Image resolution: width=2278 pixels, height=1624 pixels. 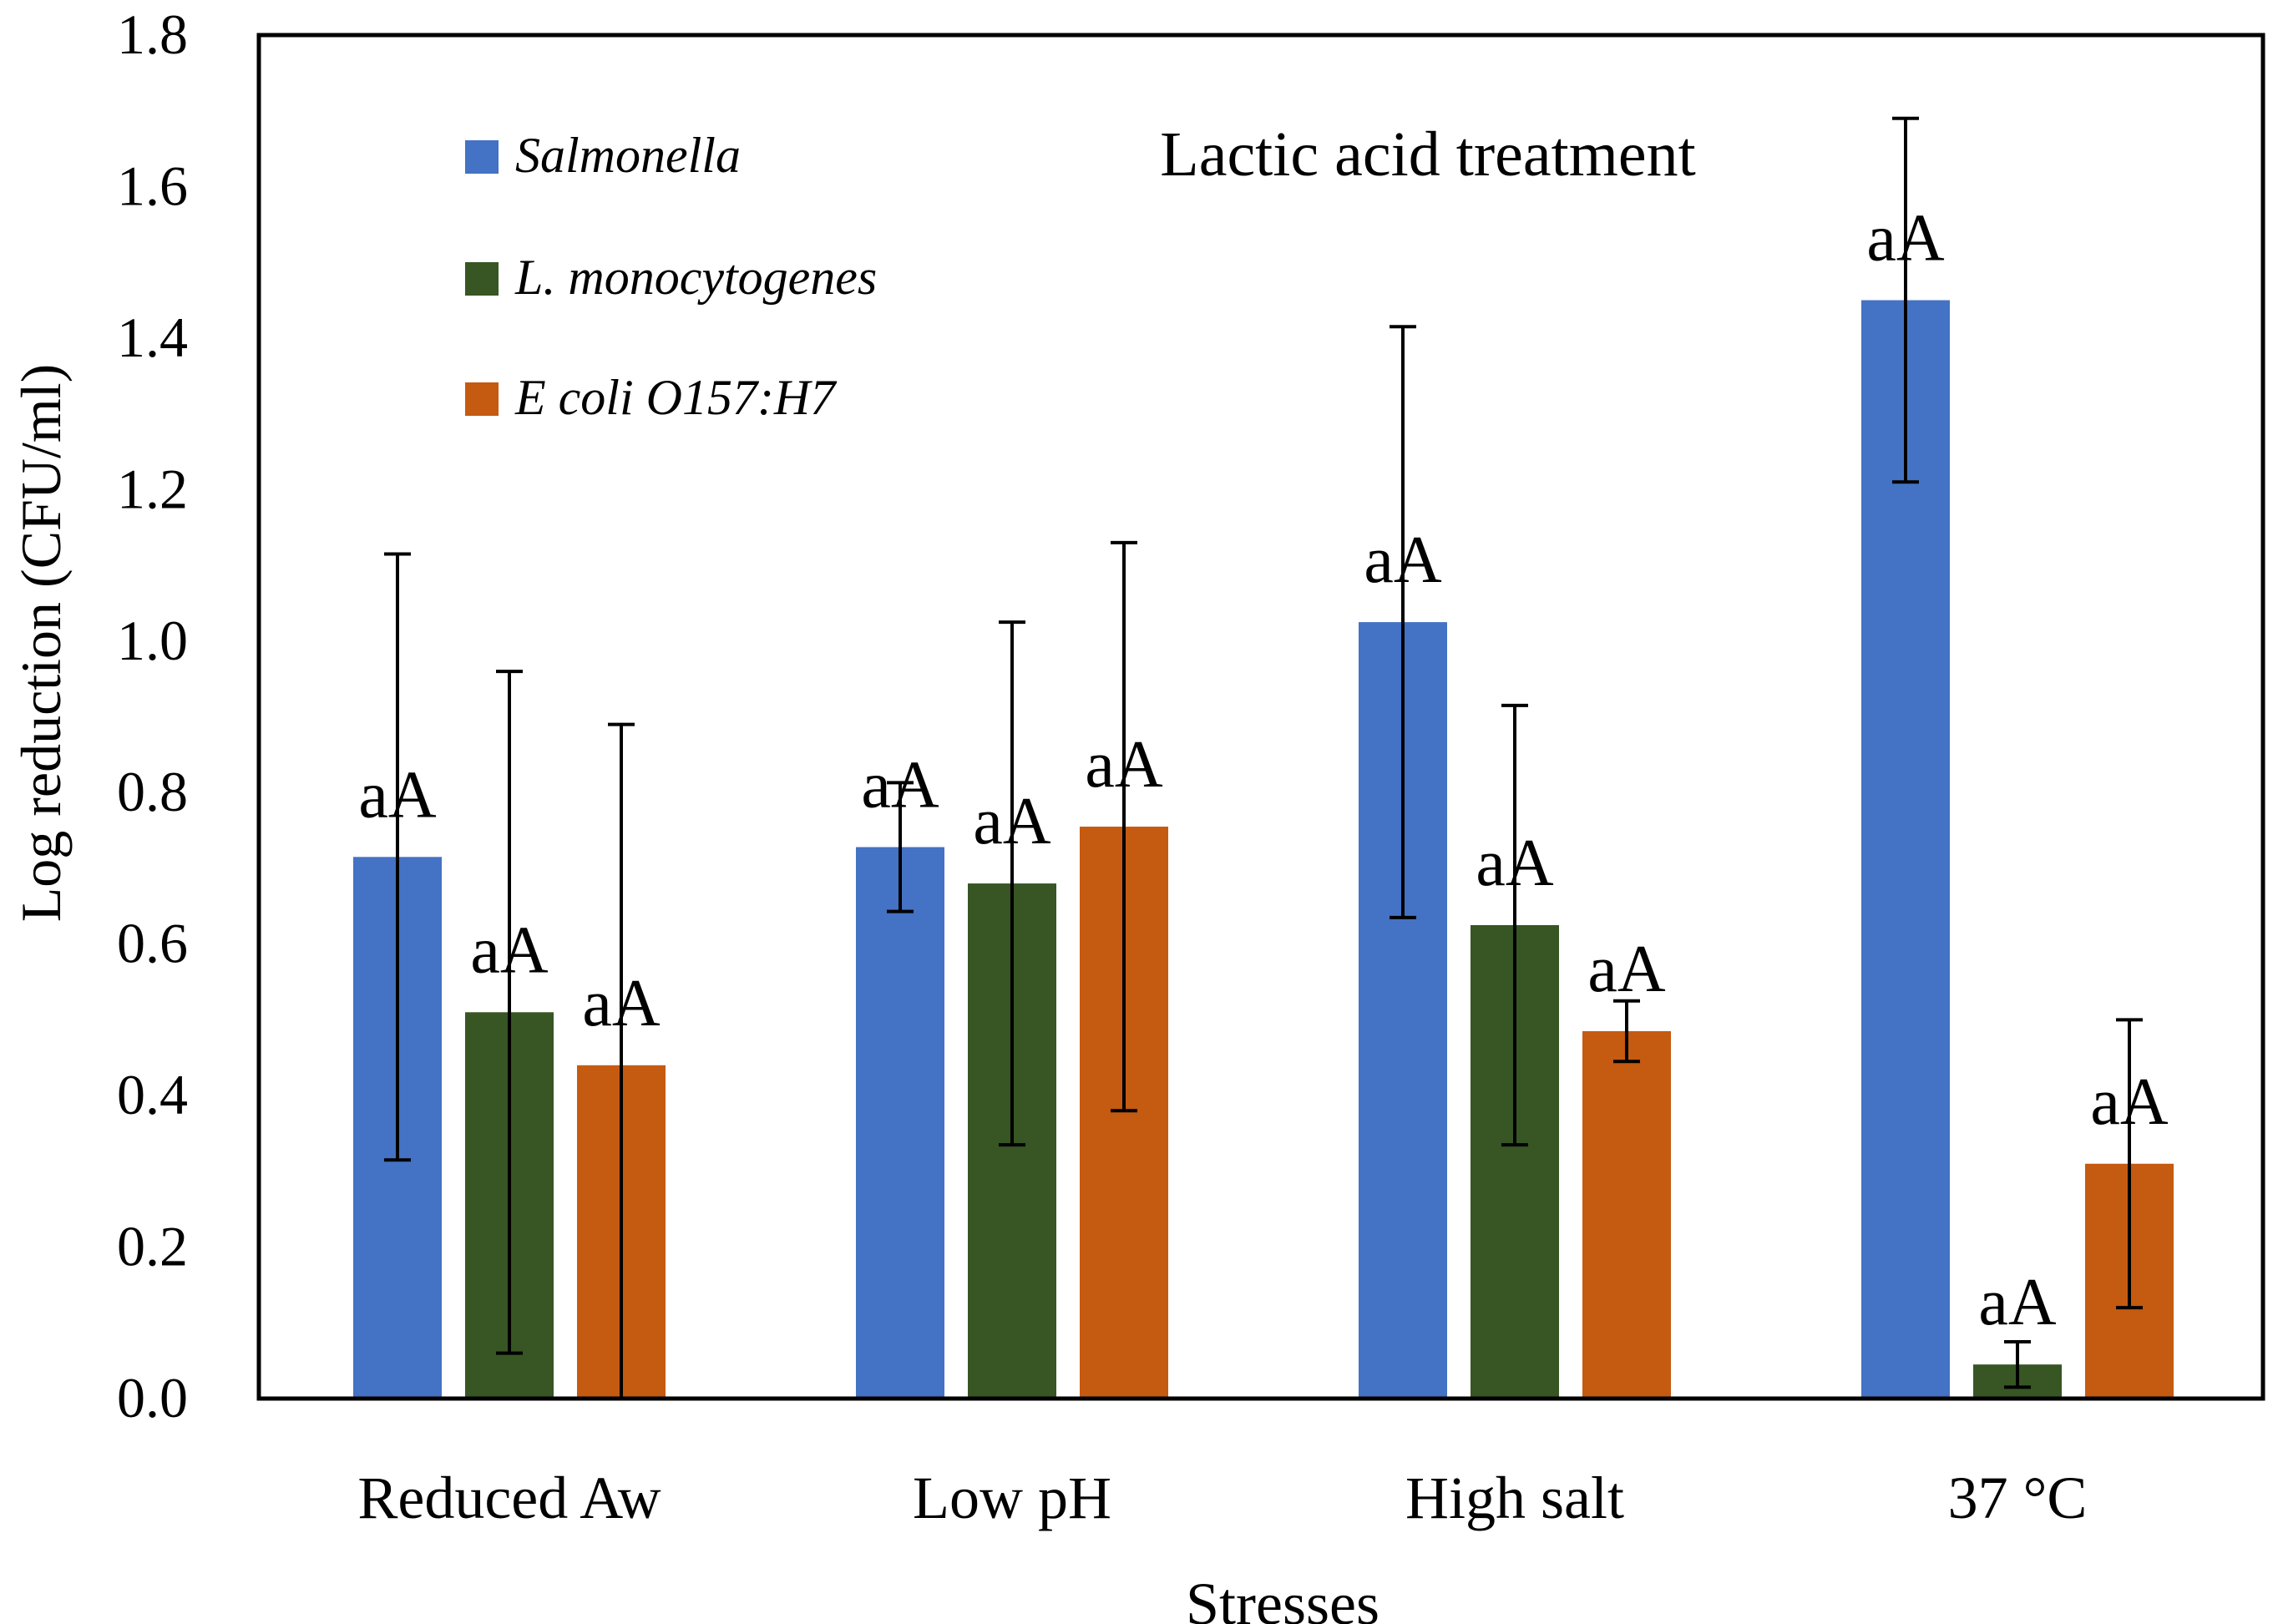 What do you see at coordinates (696, 277) in the screenshot?
I see `legend-label: L. monocytogenes` at bounding box center [696, 277].